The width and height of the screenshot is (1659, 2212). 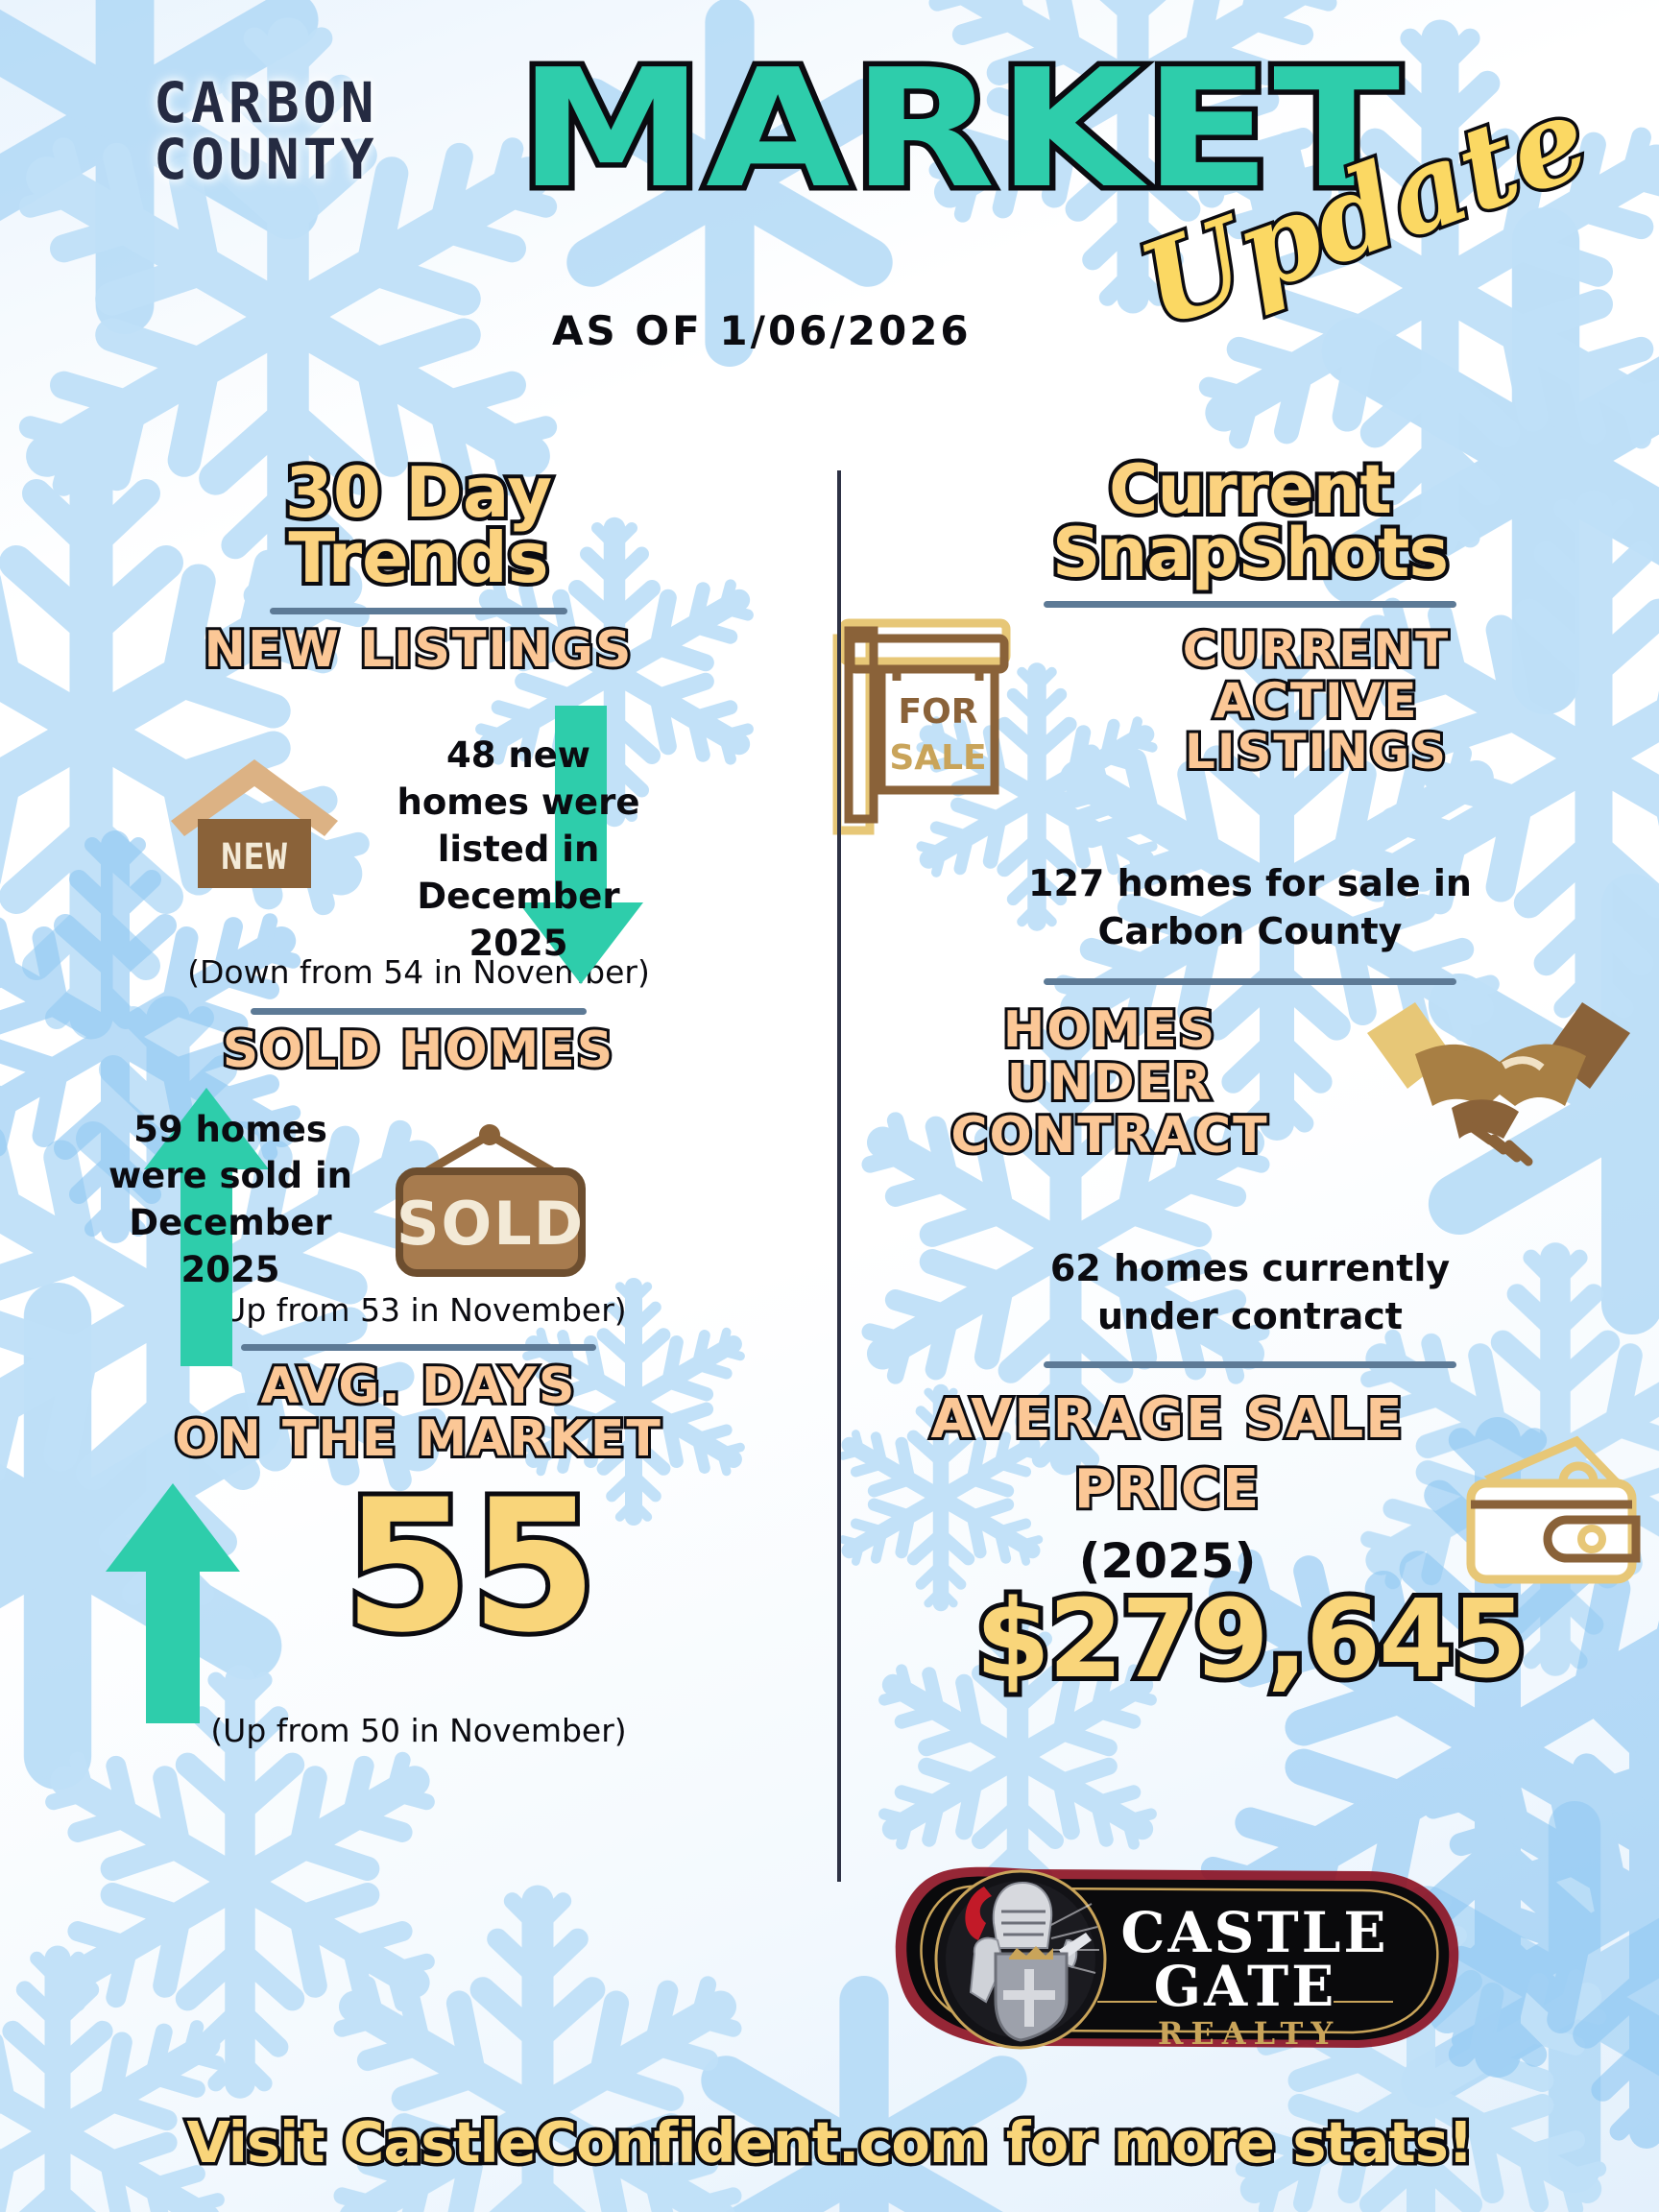 I want to click on active-listings-heading-line3: LISTINGS, so click(x=1315, y=752).